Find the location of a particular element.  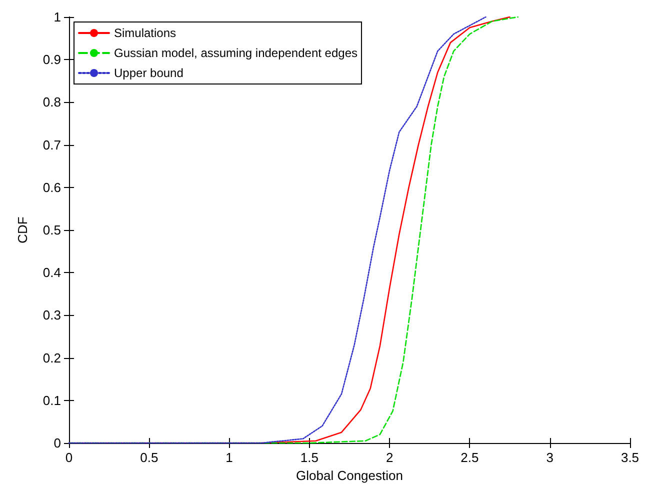

x-tick-label: 1 is located at coordinates (229, 457).